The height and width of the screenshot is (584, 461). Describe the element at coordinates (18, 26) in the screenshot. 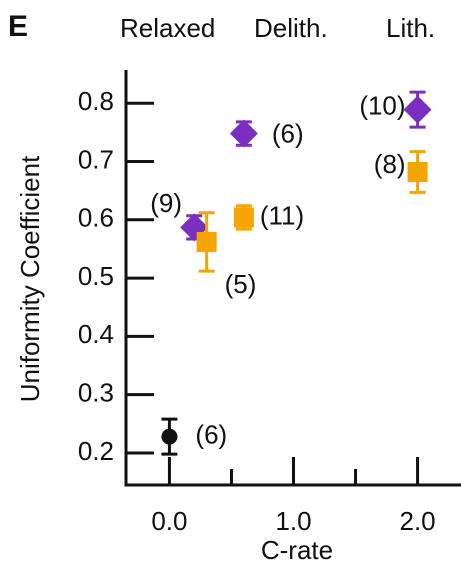

I see `panel-label: E` at that location.